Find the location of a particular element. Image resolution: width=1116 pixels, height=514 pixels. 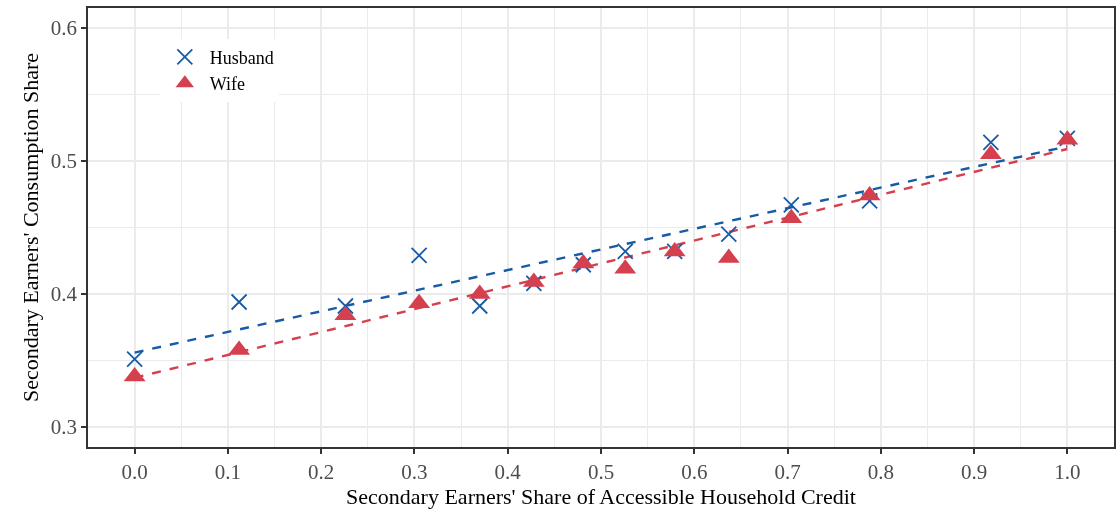

x-tick-label: 0.0 is located at coordinates (134, 471).